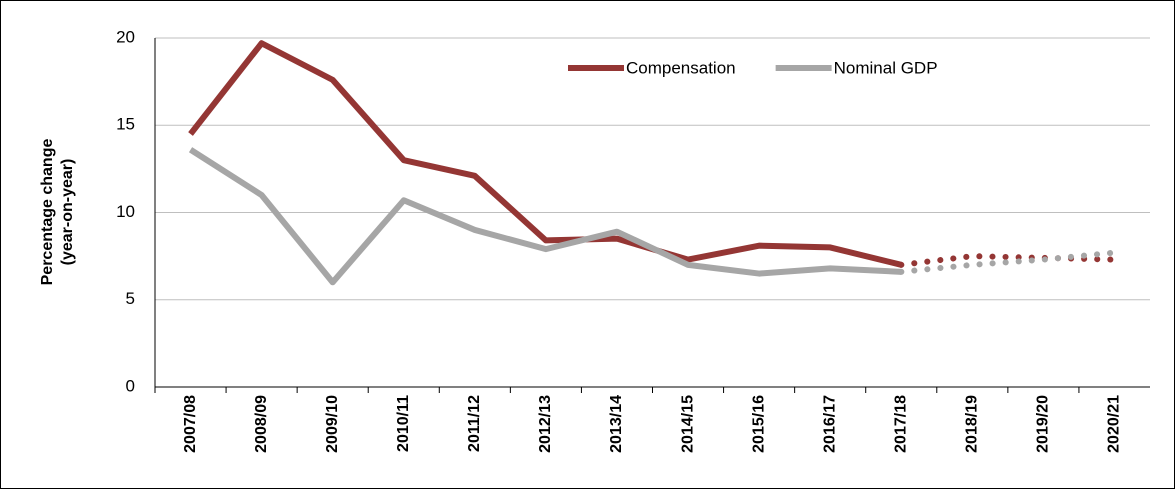  What do you see at coordinates (900, 424) in the screenshot?
I see `x-tick-label: 2017/18` at bounding box center [900, 424].